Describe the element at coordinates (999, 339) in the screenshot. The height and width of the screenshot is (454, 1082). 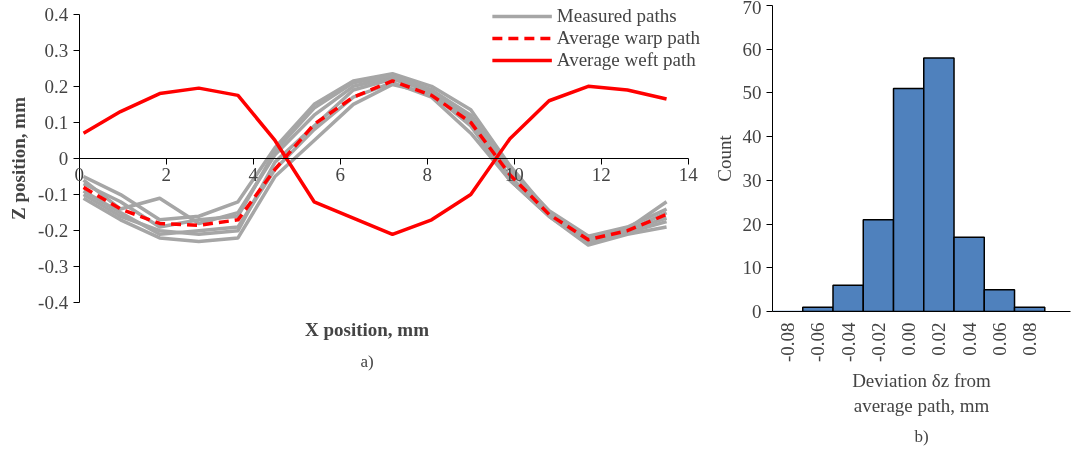
I see `x-tick-label: 0.06` at that location.